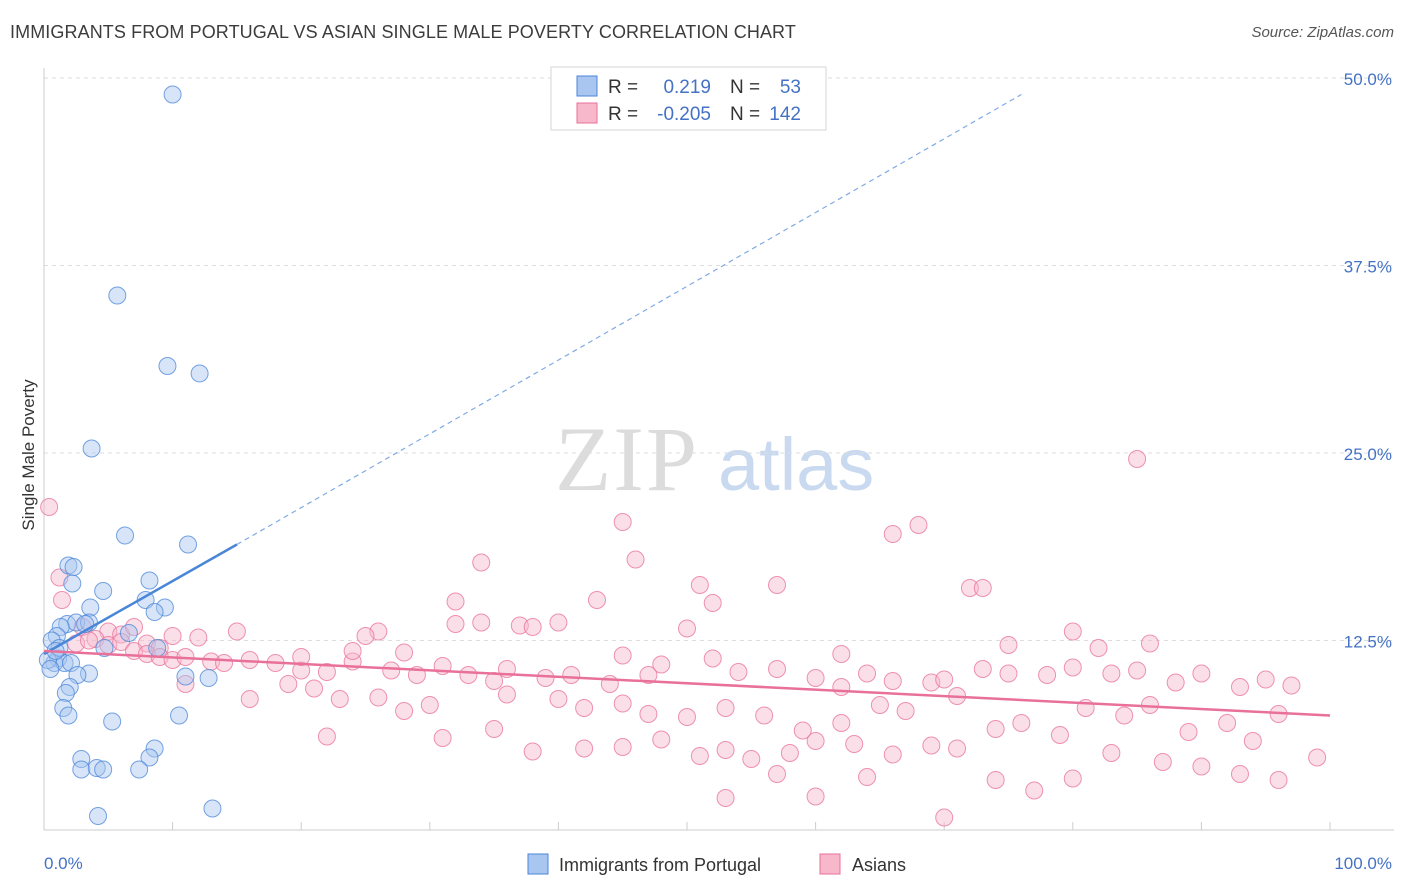 The height and width of the screenshot is (892, 1406). I want to click on y-tick-label: 37.5%, so click(1368, 267).